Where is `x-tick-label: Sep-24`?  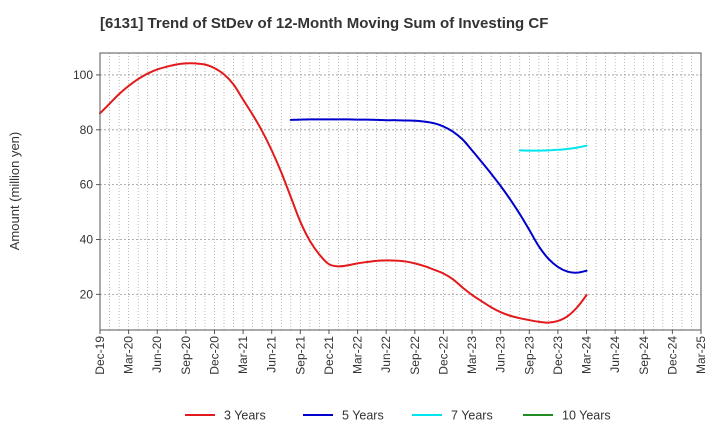 x-tick-label: Sep-24 is located at coordinates (644, 355).